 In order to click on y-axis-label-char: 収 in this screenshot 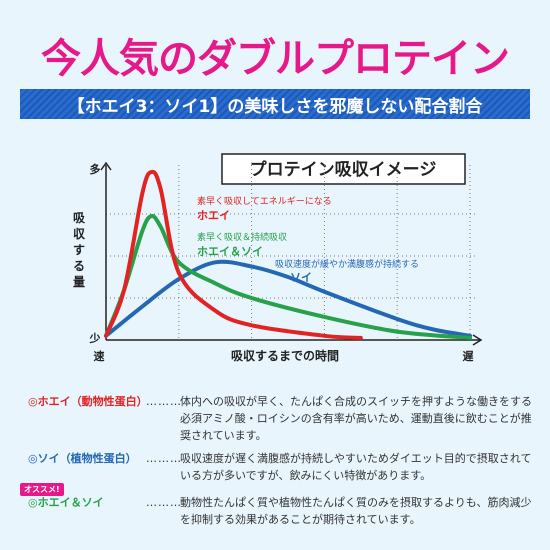, I will do `click(79, 234)`.